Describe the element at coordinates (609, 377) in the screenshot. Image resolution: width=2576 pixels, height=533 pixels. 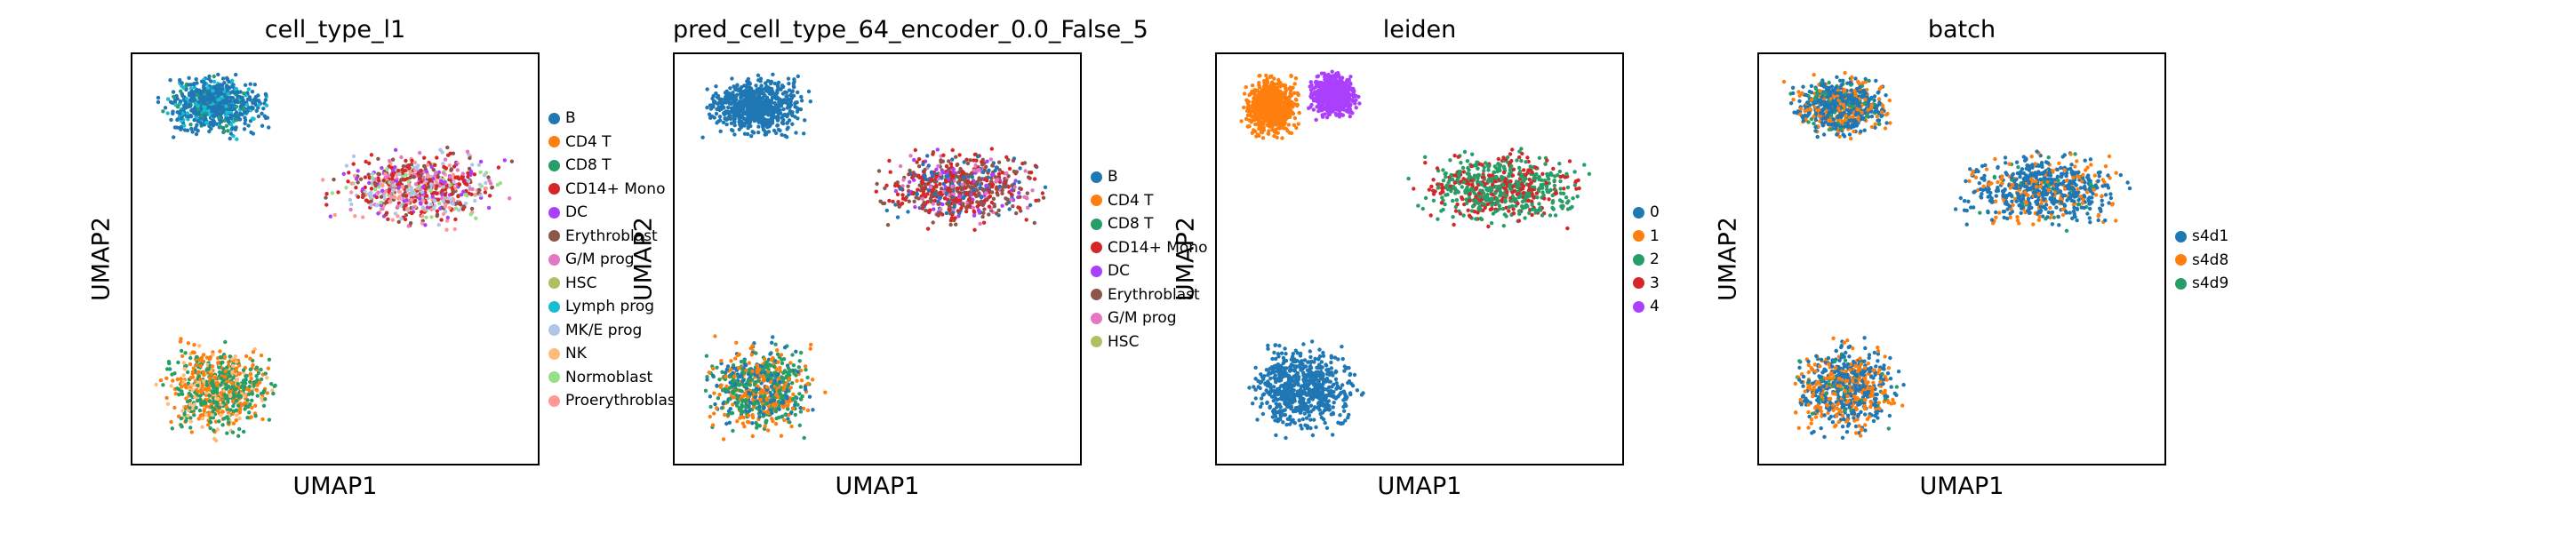
I see `legend-label: Normoblast` at that location.